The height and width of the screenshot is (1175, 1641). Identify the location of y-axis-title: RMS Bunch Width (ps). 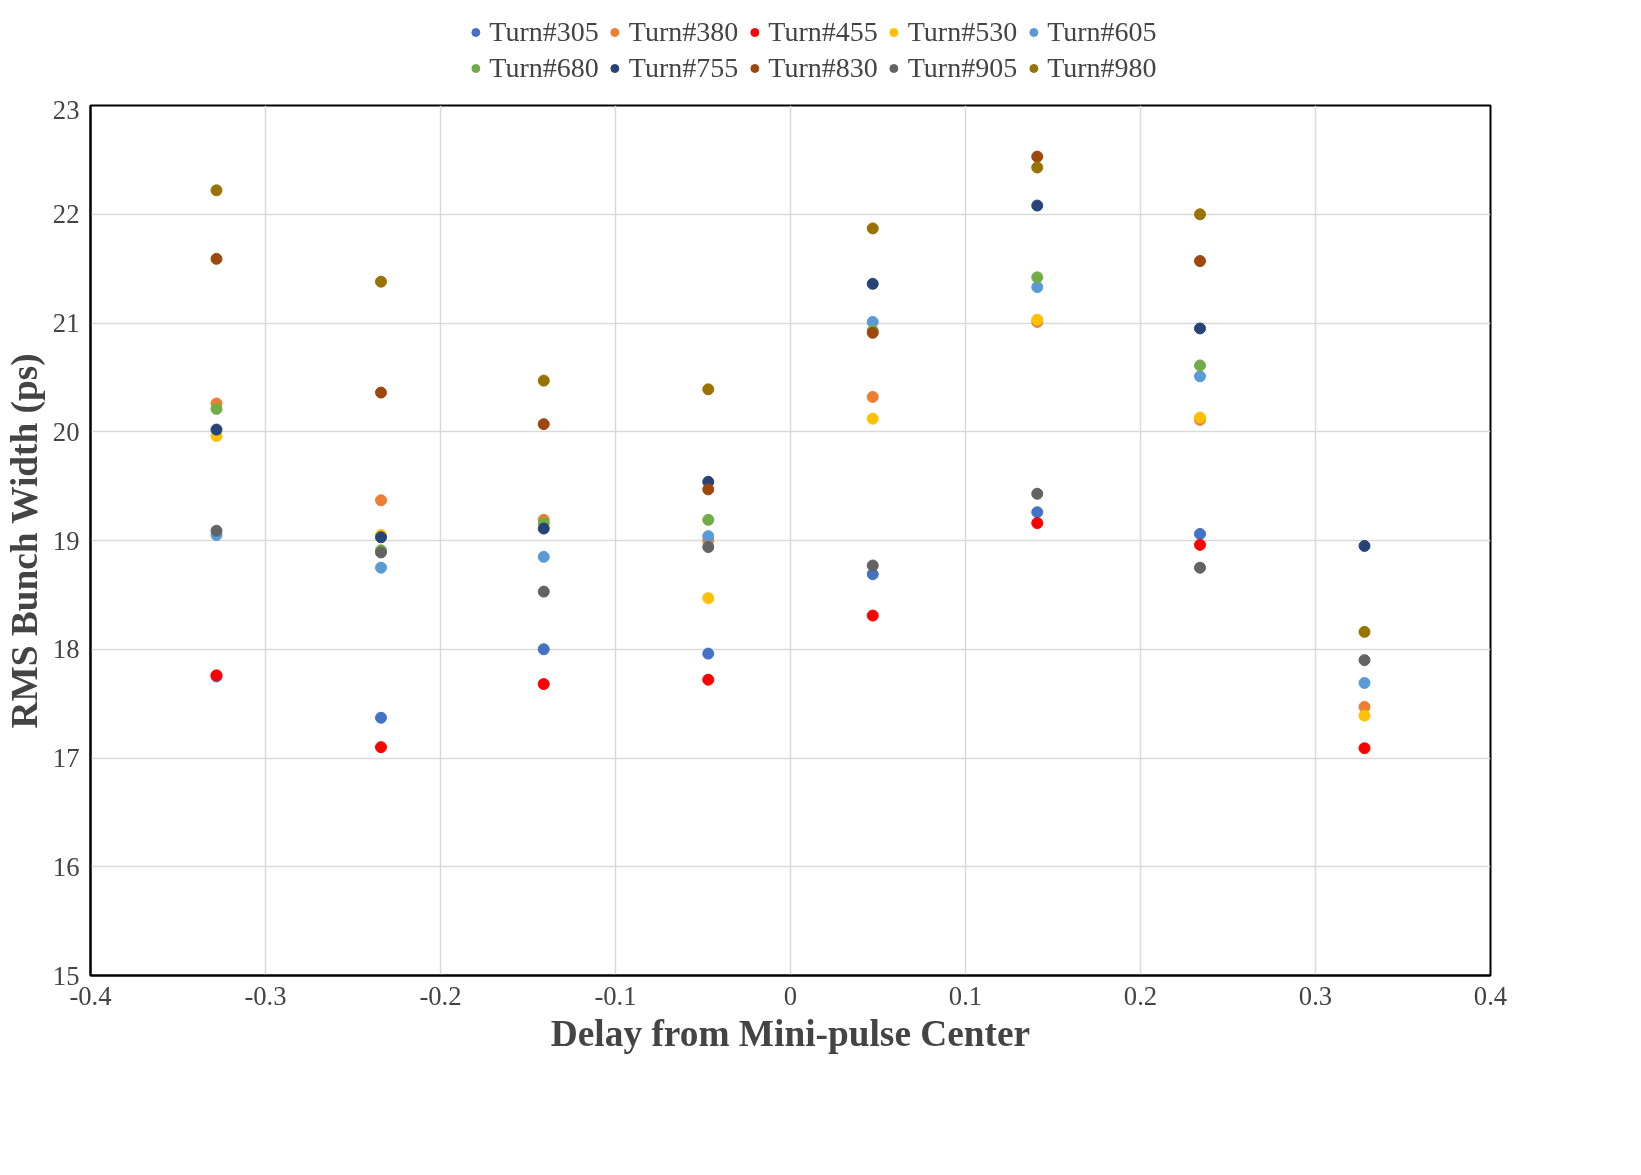
(24, 541).